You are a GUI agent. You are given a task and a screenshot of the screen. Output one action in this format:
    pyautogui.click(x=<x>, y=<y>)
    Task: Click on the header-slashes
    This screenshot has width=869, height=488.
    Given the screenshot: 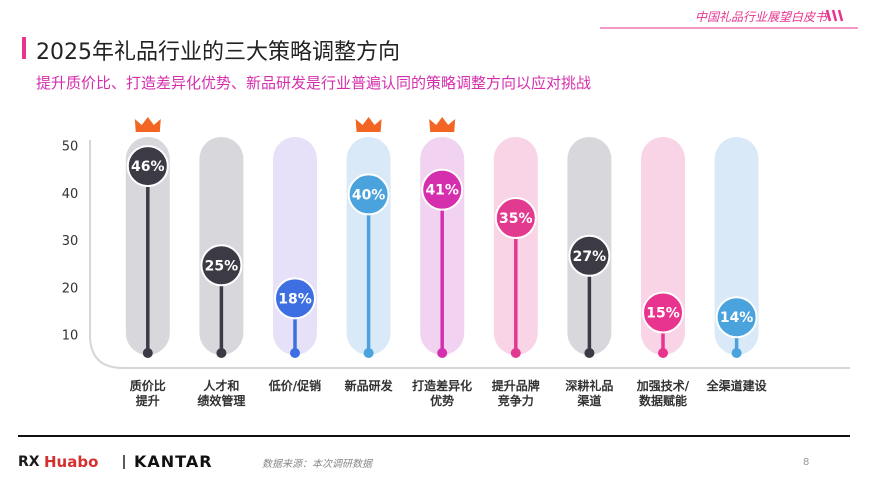 What is the action you would take?
    pyautogui.click(x=834, y=15)
    